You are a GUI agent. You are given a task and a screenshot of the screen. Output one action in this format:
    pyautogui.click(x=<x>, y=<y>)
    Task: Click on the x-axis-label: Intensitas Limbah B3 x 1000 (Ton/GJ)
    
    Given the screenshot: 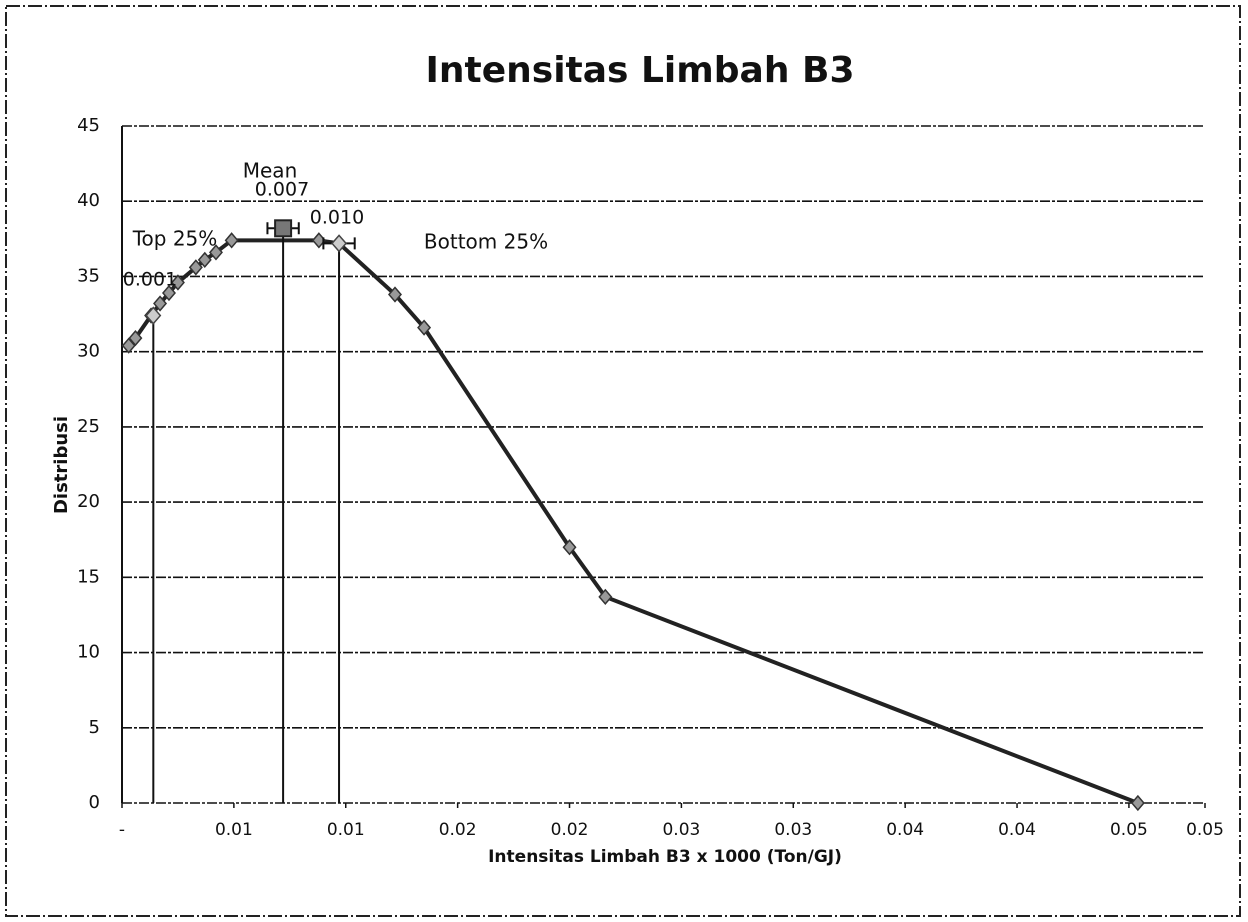 What is the action you would take?
    pyautogui.click(x=665, y=857)
    